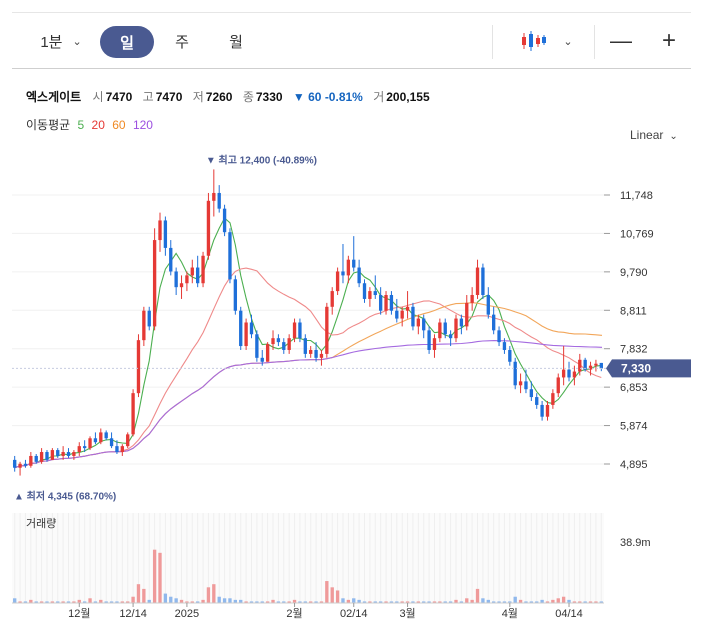 The height and width of the screenshot is (634, 705). I want to click on tab-month: 월, so click(236, 42).